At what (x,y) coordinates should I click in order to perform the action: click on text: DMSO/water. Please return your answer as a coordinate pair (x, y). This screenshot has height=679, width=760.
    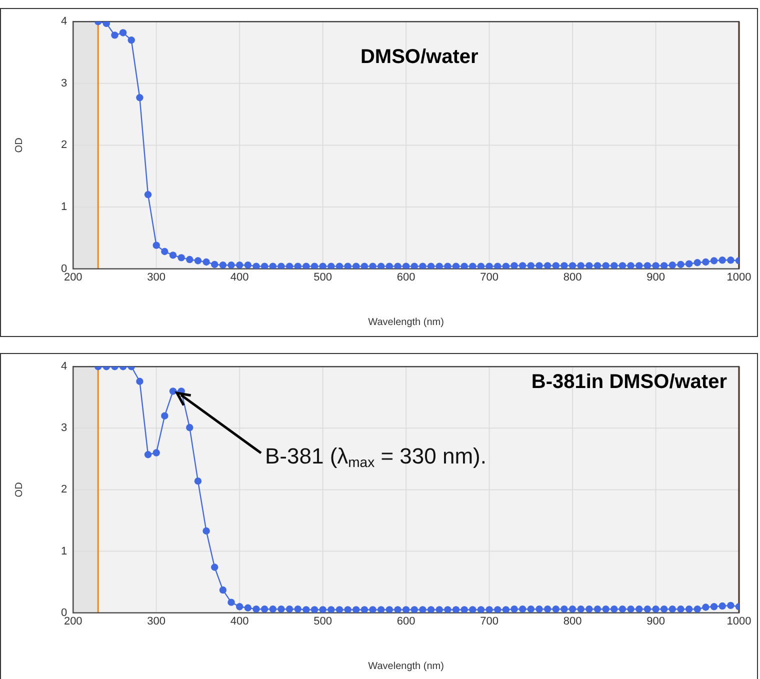
    Looking at the image, I should click on (419, 57).